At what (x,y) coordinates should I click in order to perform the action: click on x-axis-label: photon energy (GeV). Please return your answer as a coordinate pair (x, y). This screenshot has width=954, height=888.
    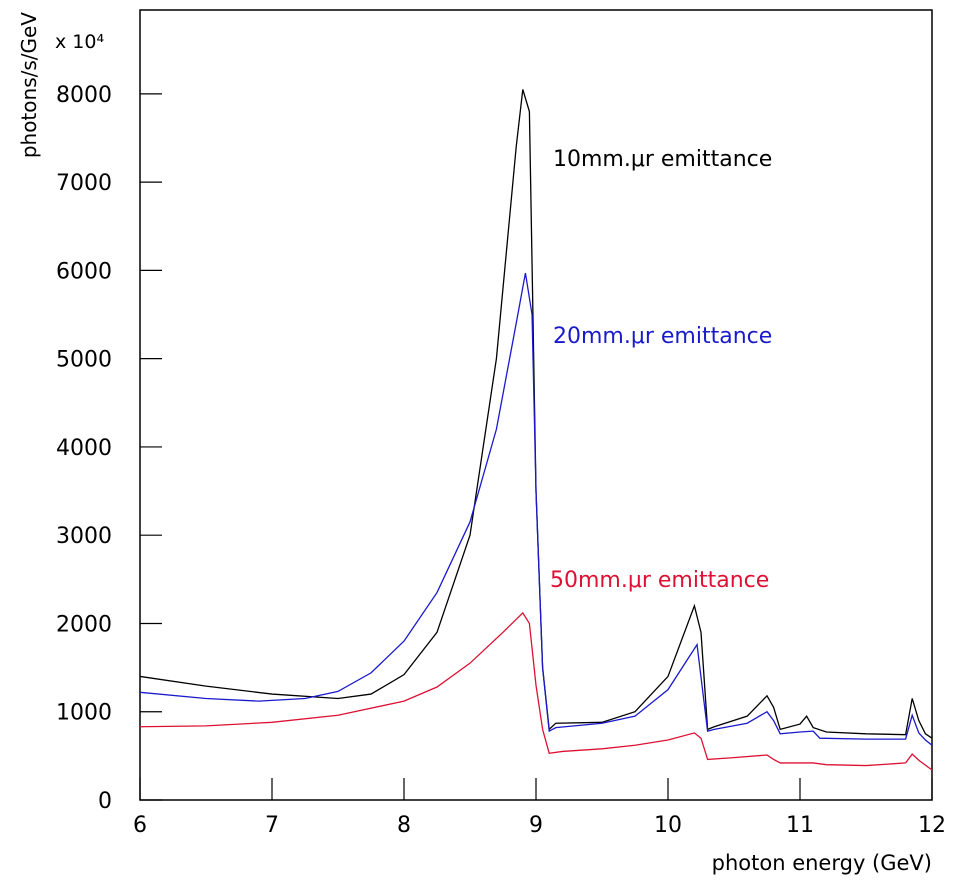
    Looking at the image, I should click on (822, 863).